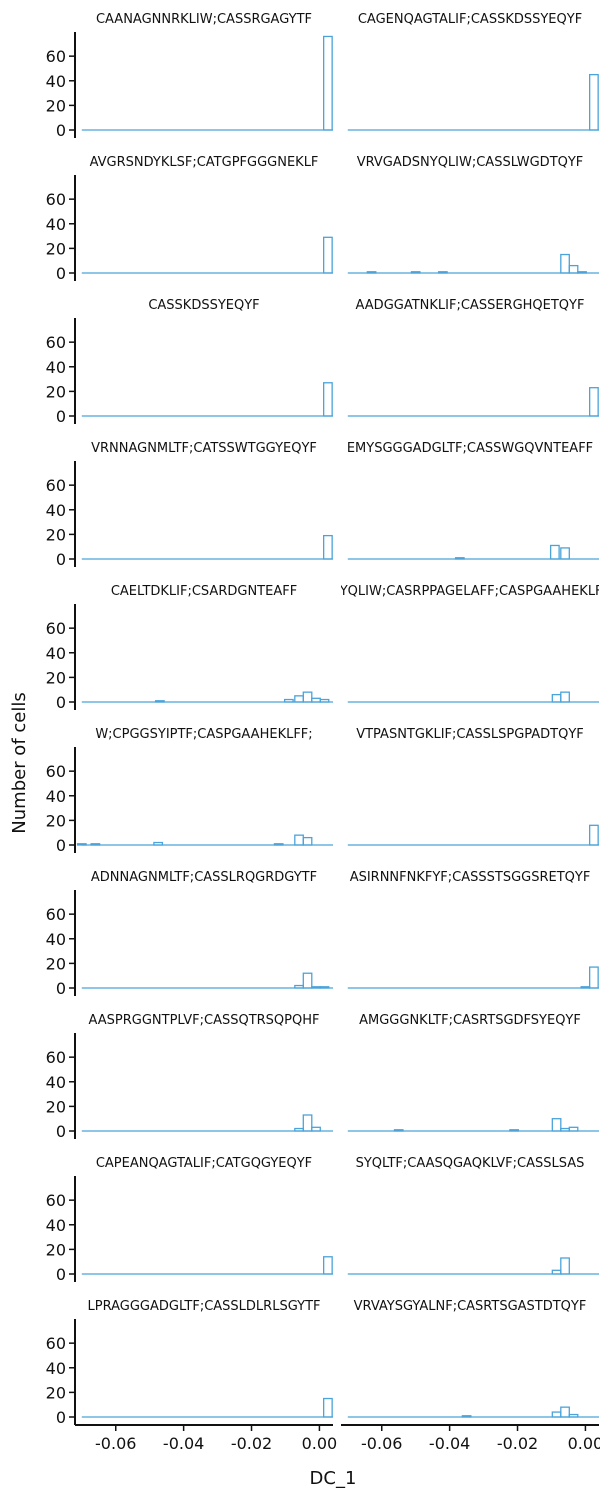  What do you see at coordinates (204, 1020) in the screenshot?
I see `panel-title: AASPRGGNTPLVF;CASSQTRSQPQHF` at bounding box center [204, 1020].